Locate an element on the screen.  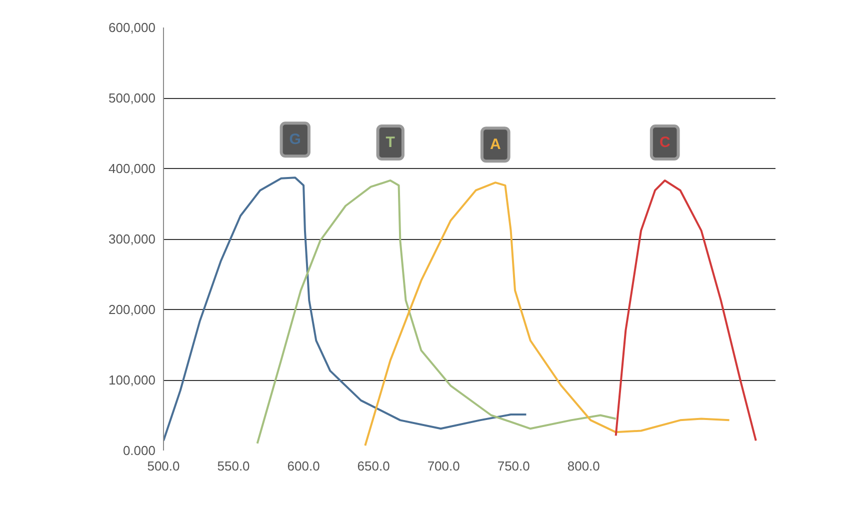
series-label: T is located at coordinates (390, 142).